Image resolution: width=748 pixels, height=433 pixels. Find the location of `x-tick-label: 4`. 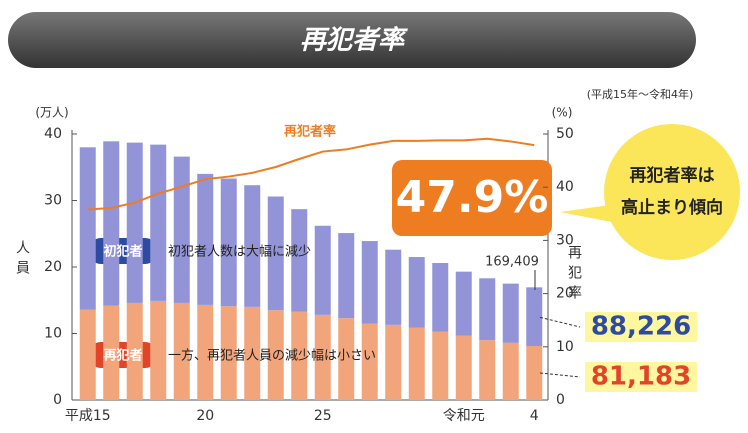

x-tick-label: 4 is located at coordinates (534, 416).